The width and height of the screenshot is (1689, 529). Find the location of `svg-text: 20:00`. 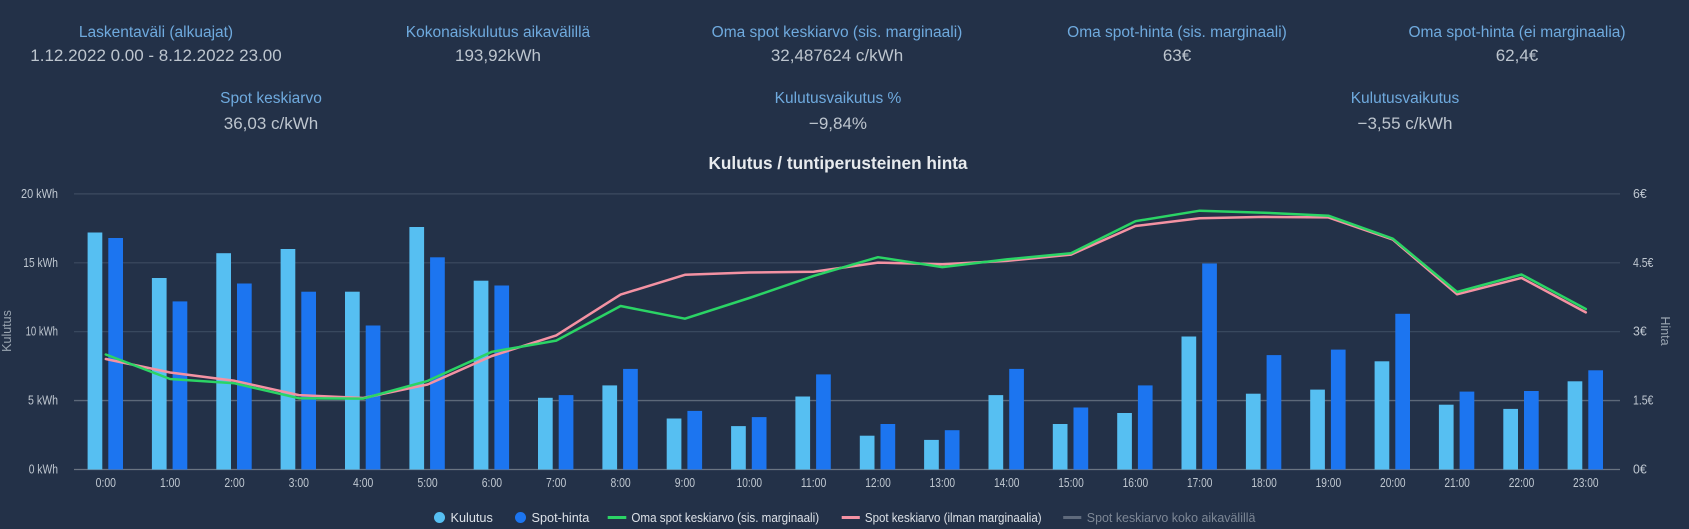

svg-text: 20:00 is located at coordinates (1393, 483).